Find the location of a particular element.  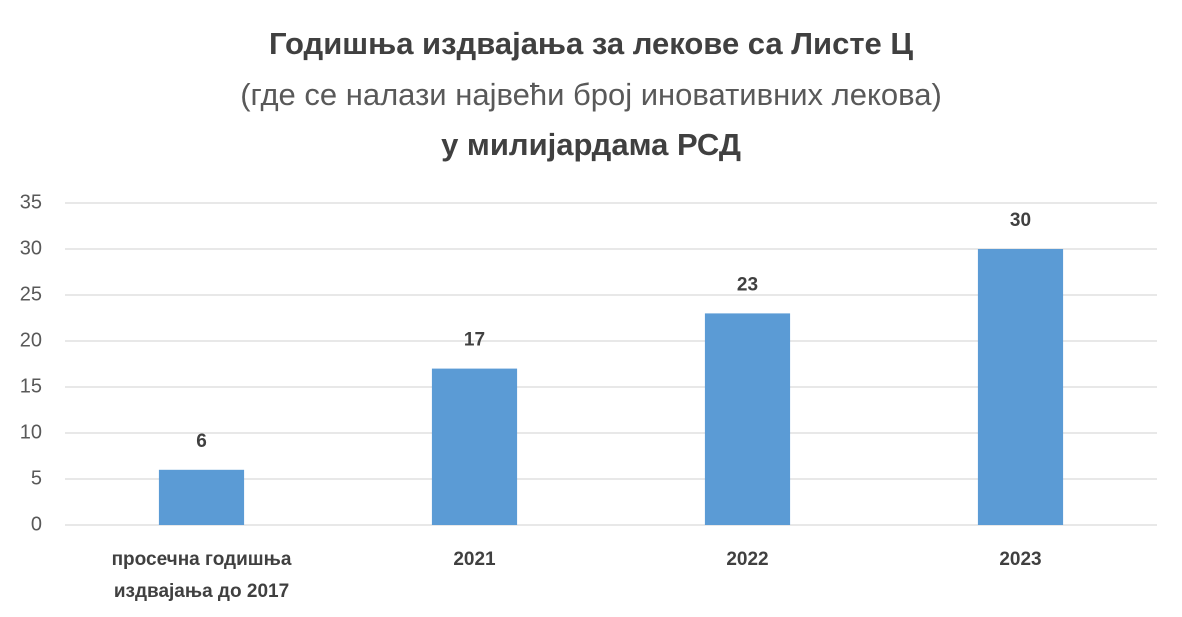

chart-title: Годишња издвајања за лекове са Листе Ц is located at coordinates (591, 43).